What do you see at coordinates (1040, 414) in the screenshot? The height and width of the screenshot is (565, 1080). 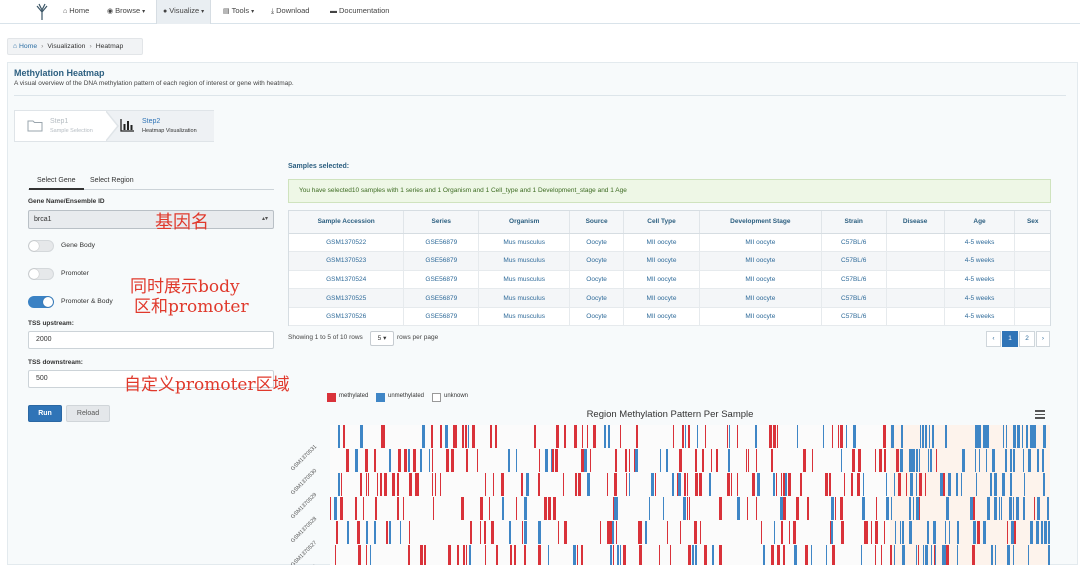 I see `chart-menu-icon` at bounding box center [1040, 414].